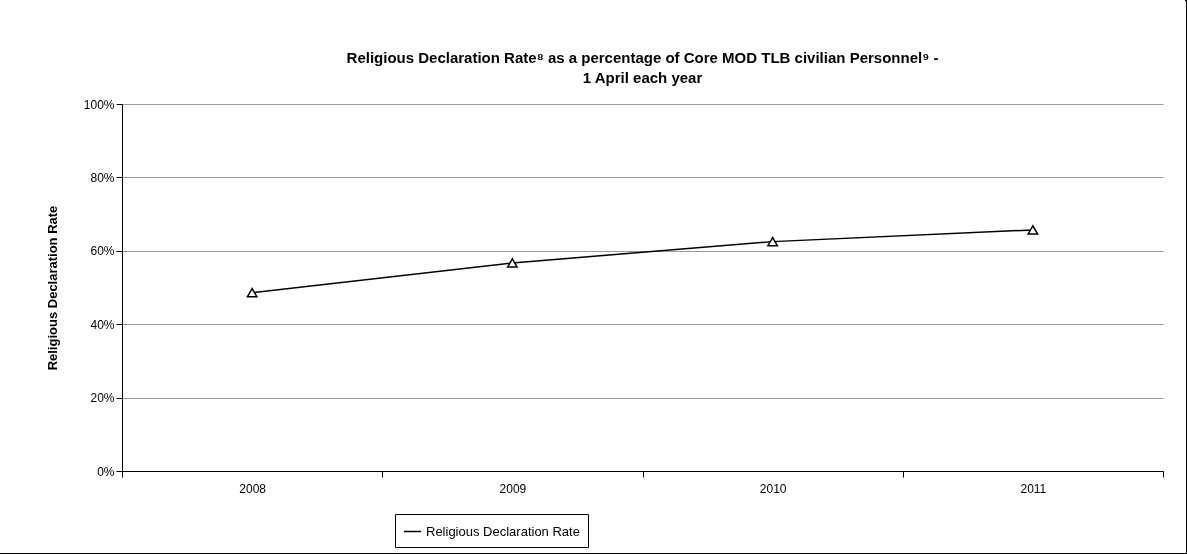 This screenshot has height=554, width=1187. I want to click on x-tick-label: 2011, so click(1033, 488).